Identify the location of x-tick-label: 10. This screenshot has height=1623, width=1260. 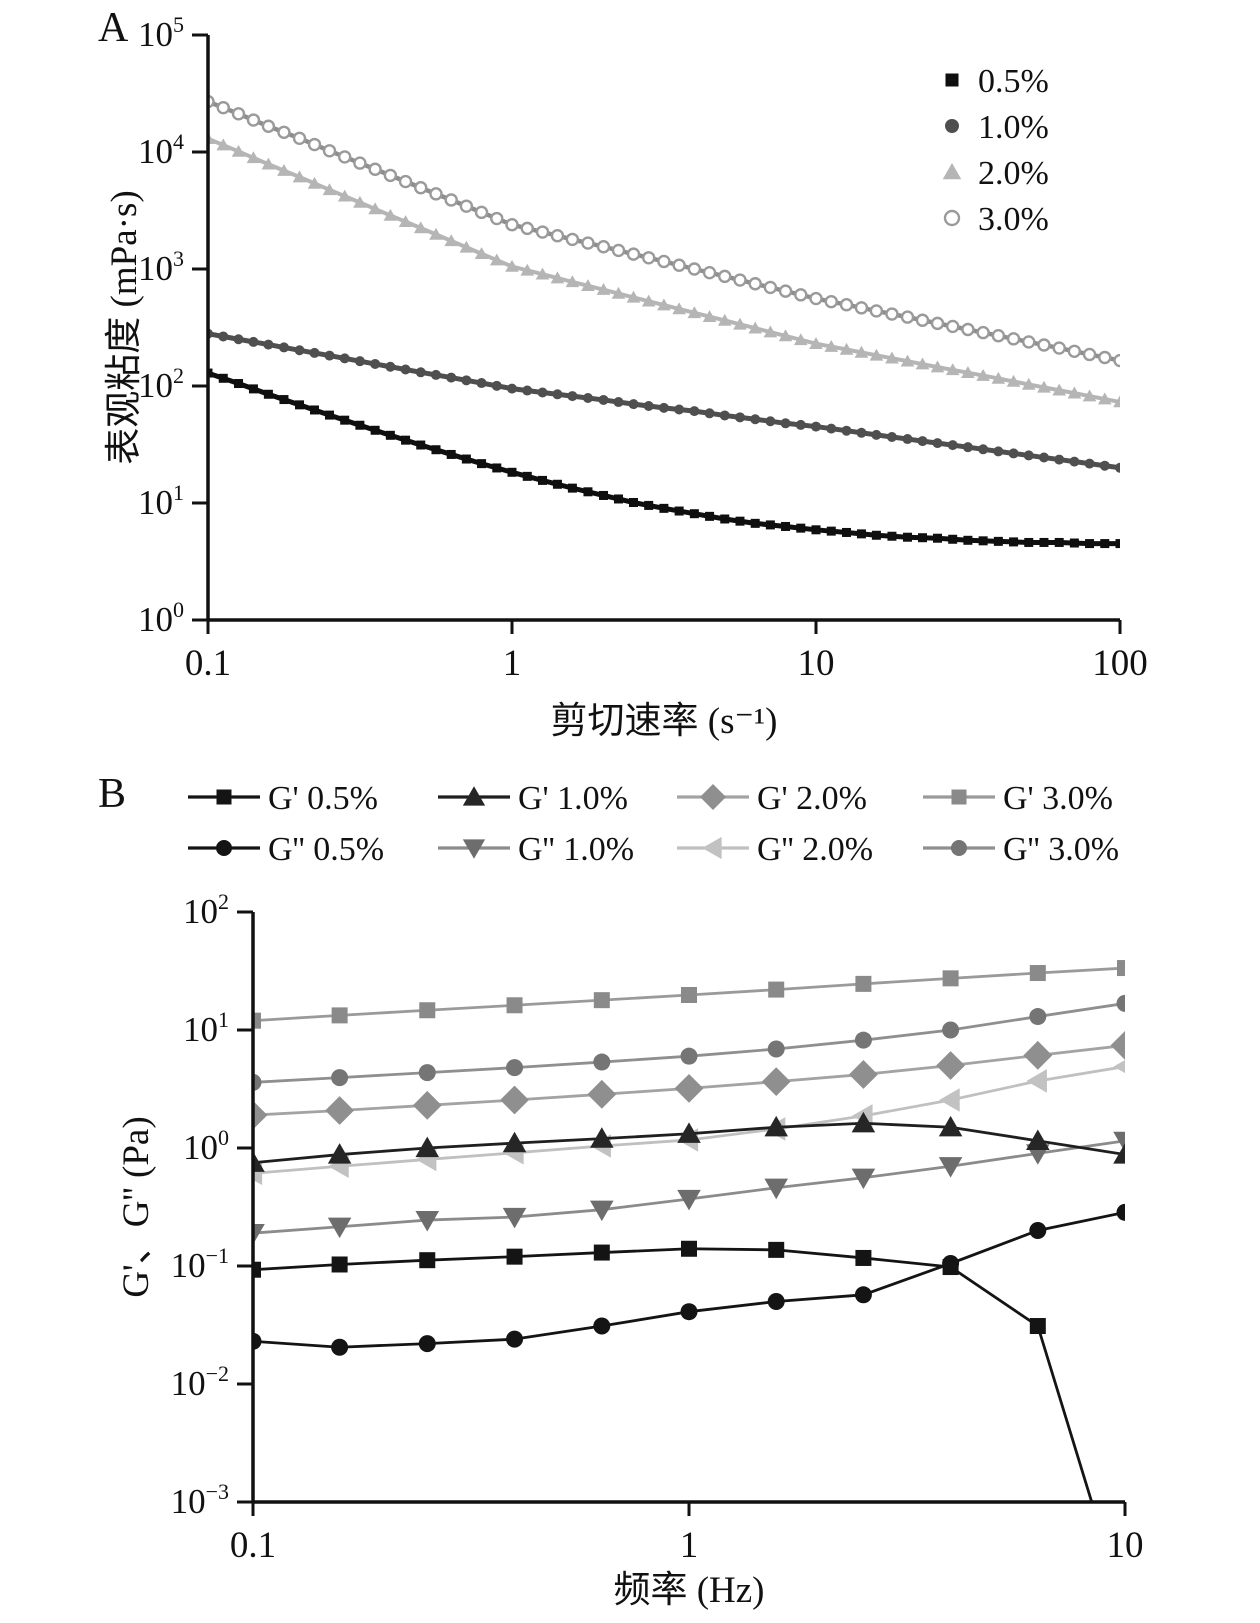
(816, 663).